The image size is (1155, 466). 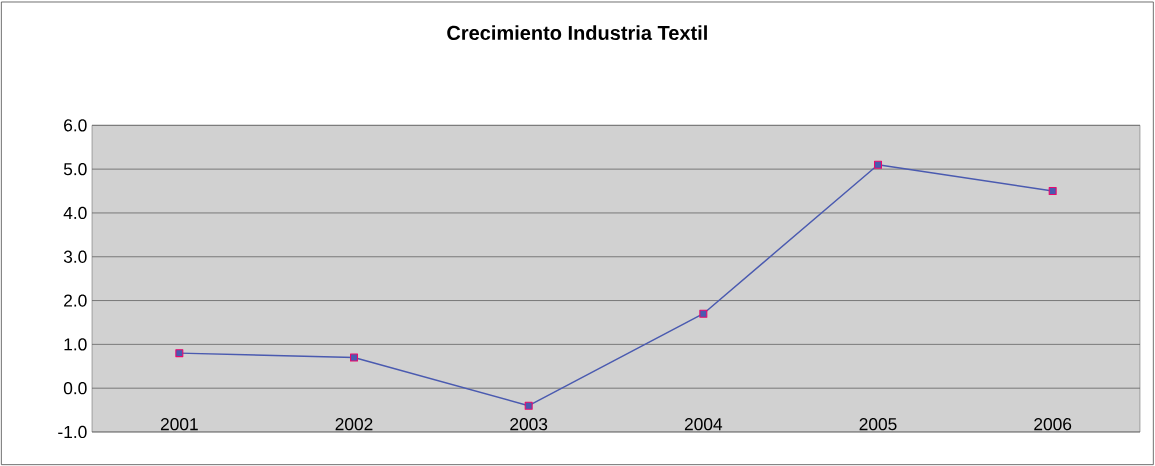 What do you see at coordinates (1053, 424) in the screenshot?
I see `x-tick-label: 2006` at bounding box center [1053, 424].